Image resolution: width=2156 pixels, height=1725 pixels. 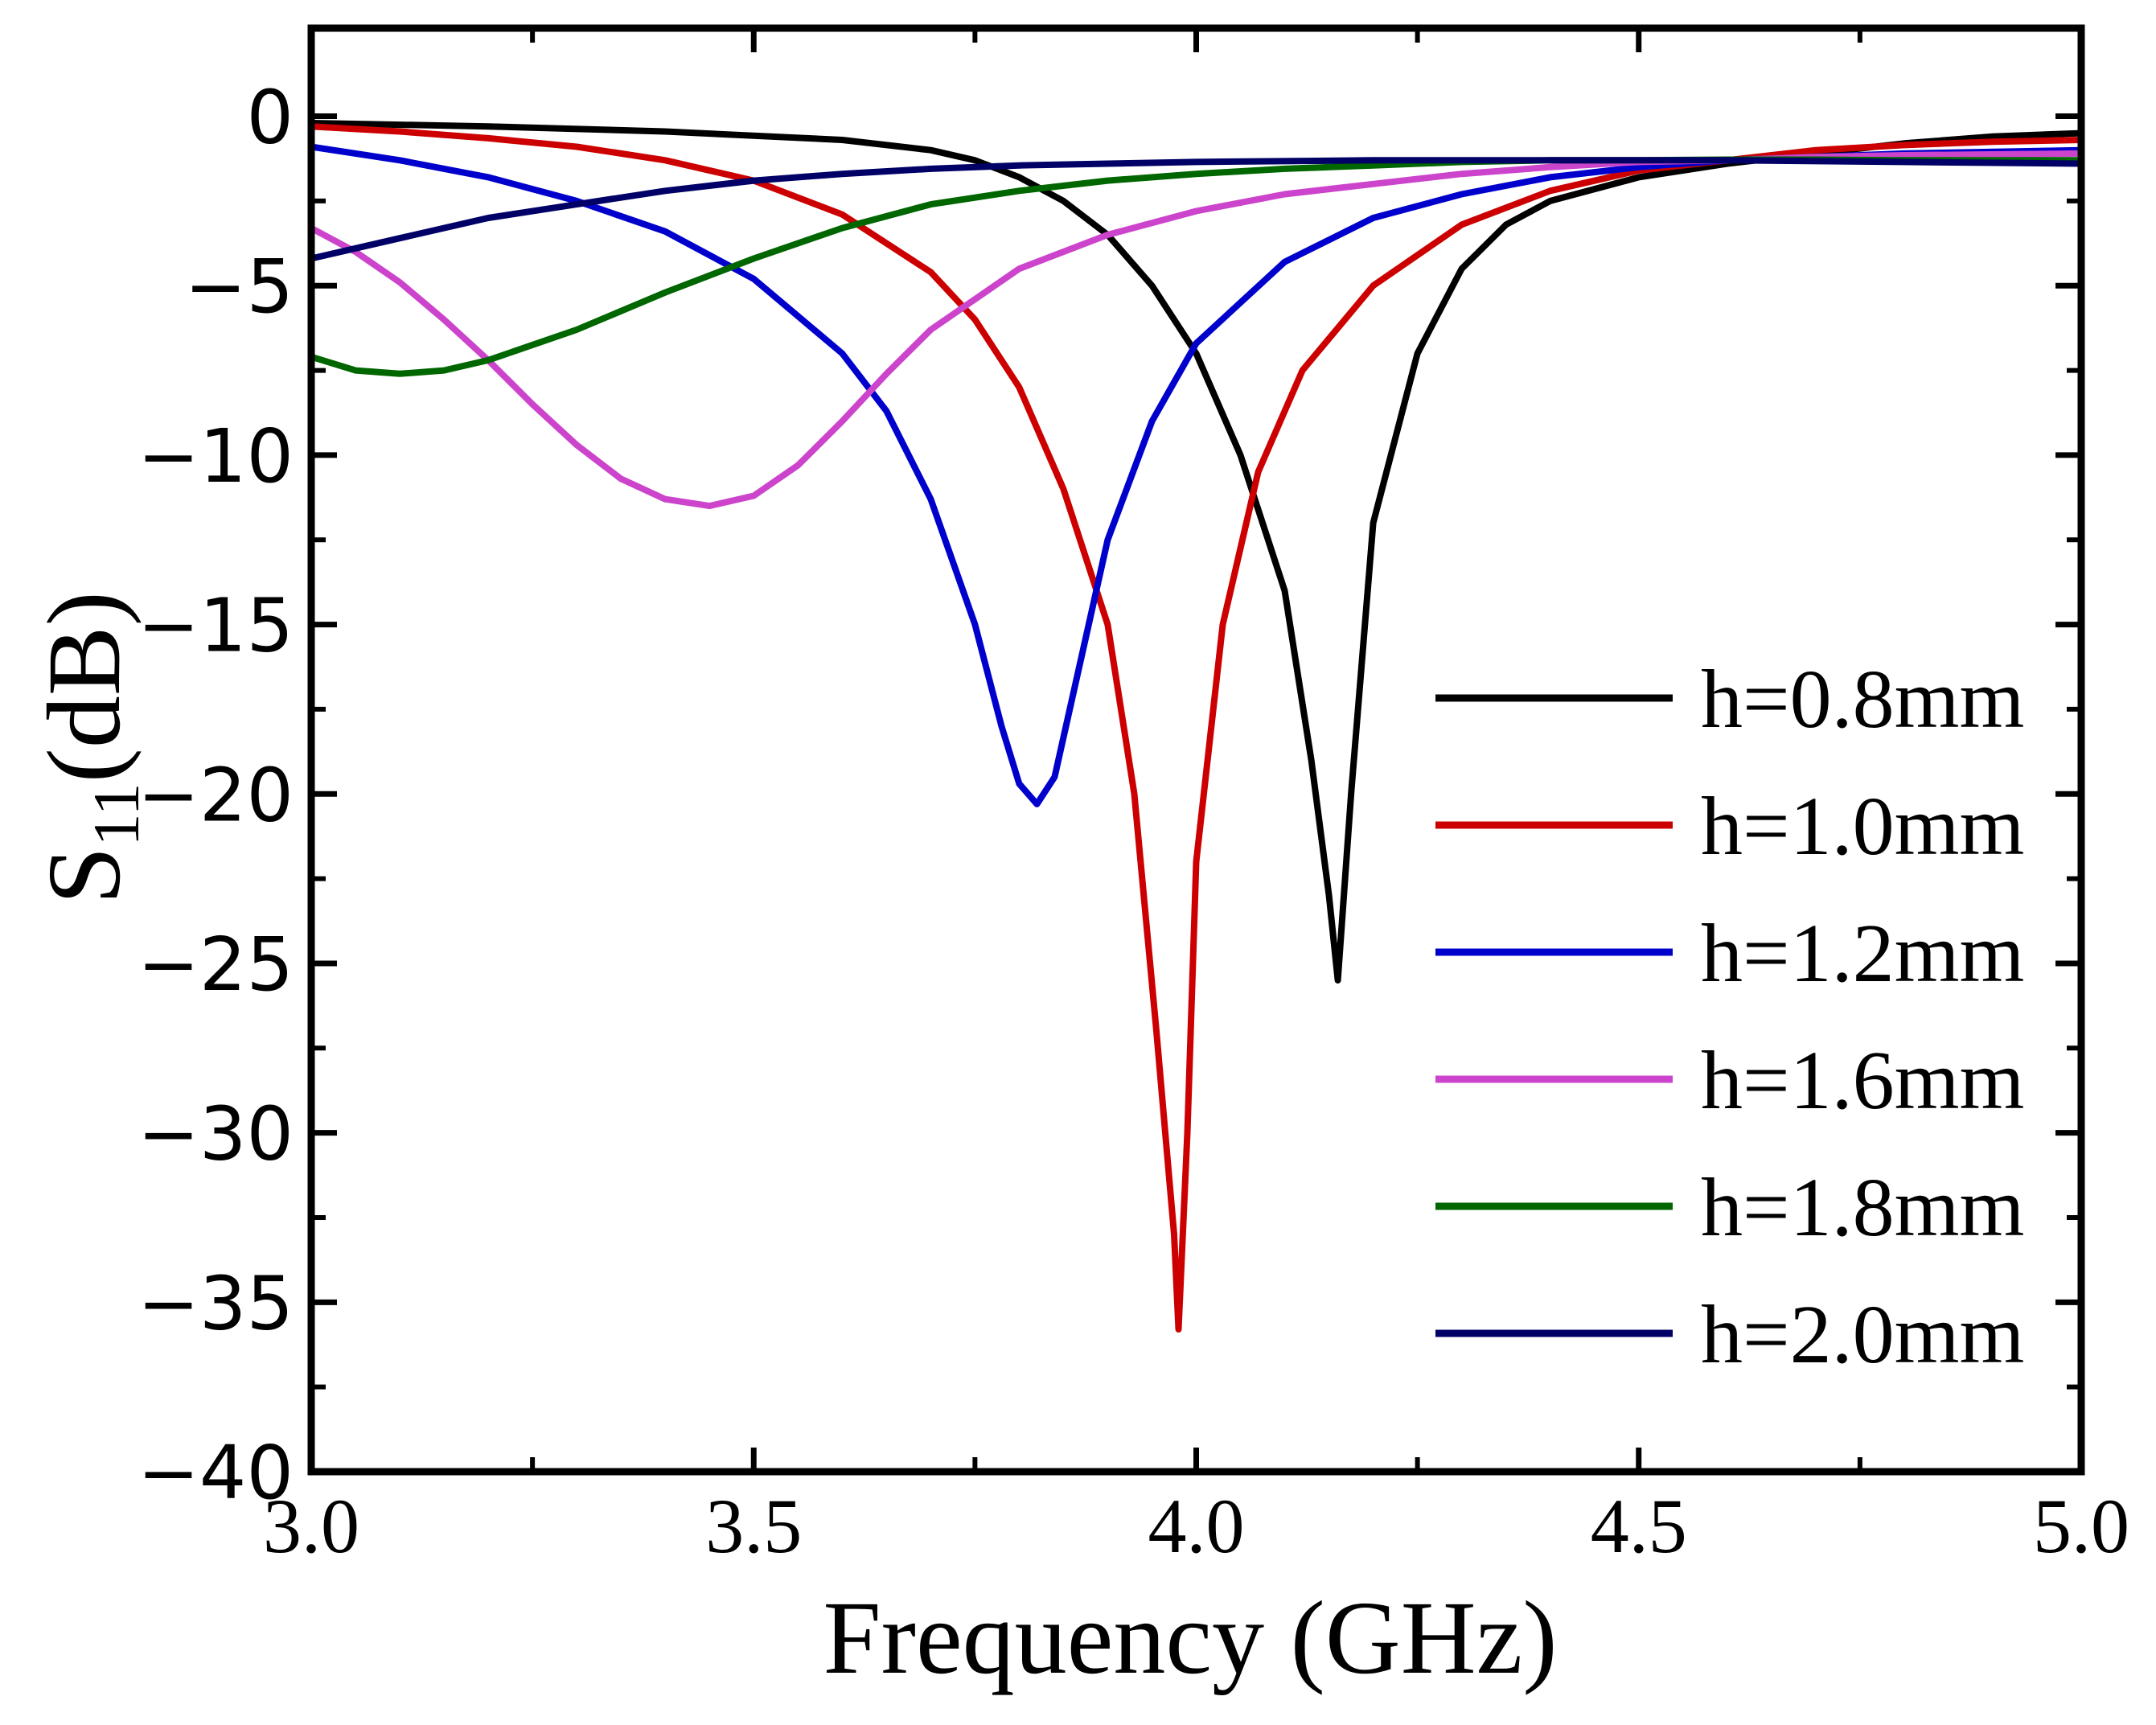 I want to click on x-tick-label: 3.0, so click(x=311, y=1526).